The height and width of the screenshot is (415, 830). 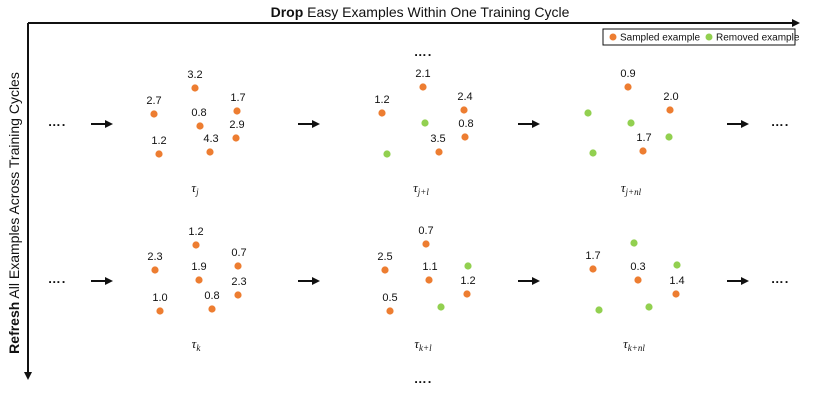 What do you see at coordinates (198, 348) in the screenshot?
I see `cycle-step-subscript: k` at bounding box center [198, 348].